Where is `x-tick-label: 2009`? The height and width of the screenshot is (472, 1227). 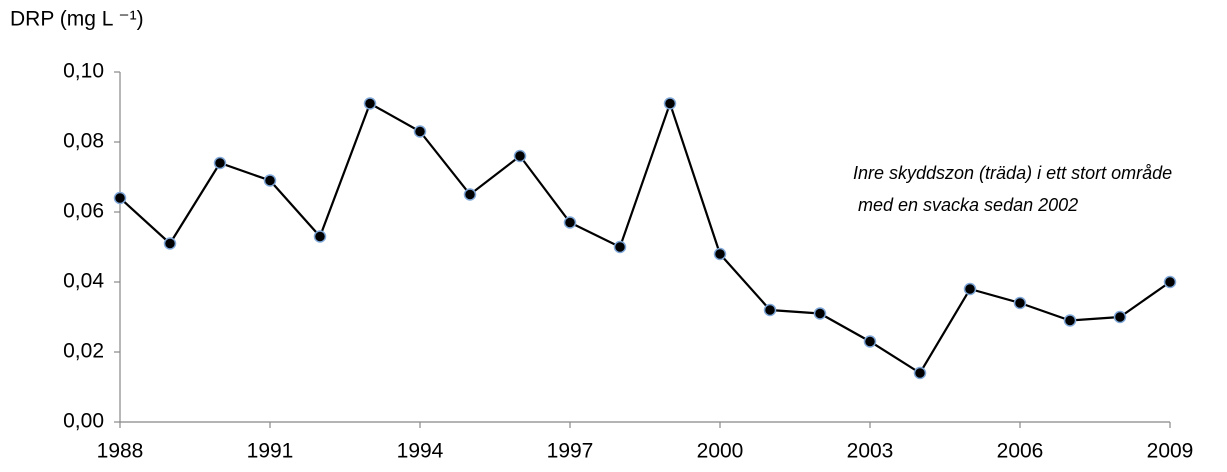 x-tick-label: 2009 is located at coordinates (1170, 451).